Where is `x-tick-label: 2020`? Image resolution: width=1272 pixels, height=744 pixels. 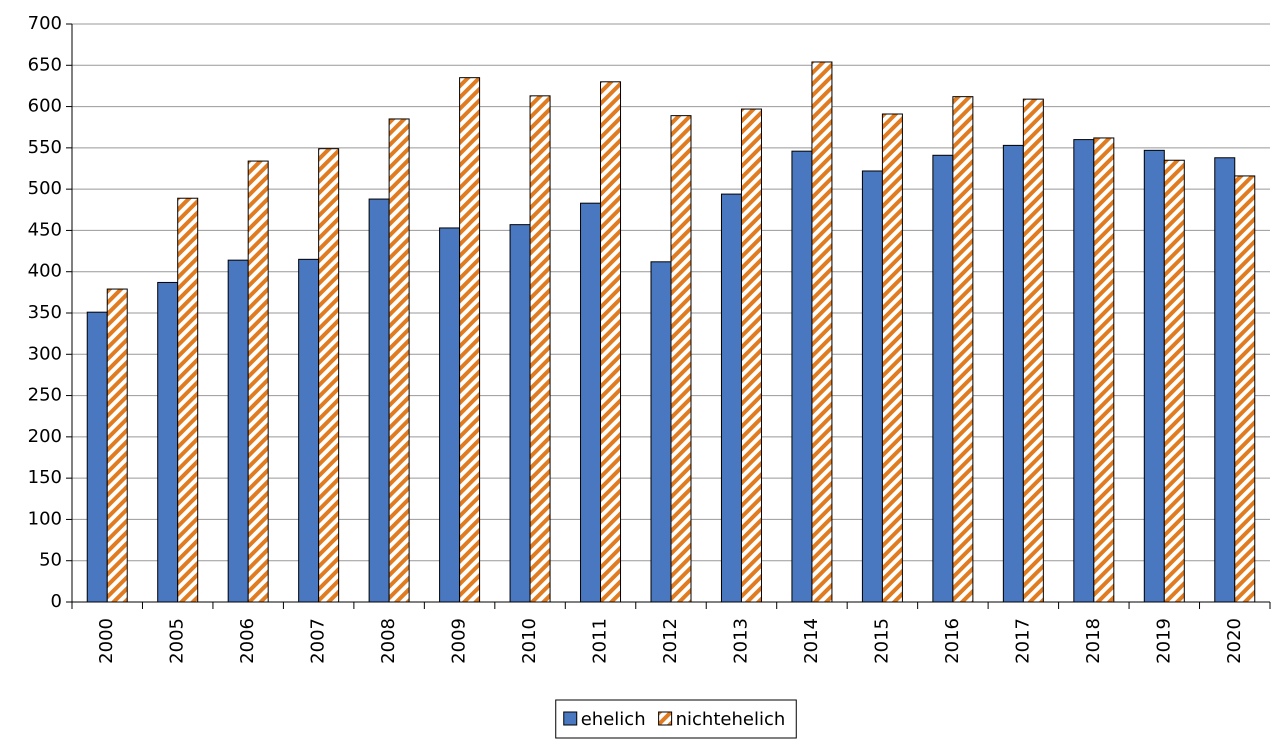 x-tick-label: 2020 is located at coordinates (1234, 641).